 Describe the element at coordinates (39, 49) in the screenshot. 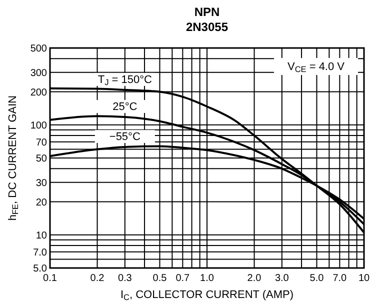

I see `y-tick-label: 500` at that location.